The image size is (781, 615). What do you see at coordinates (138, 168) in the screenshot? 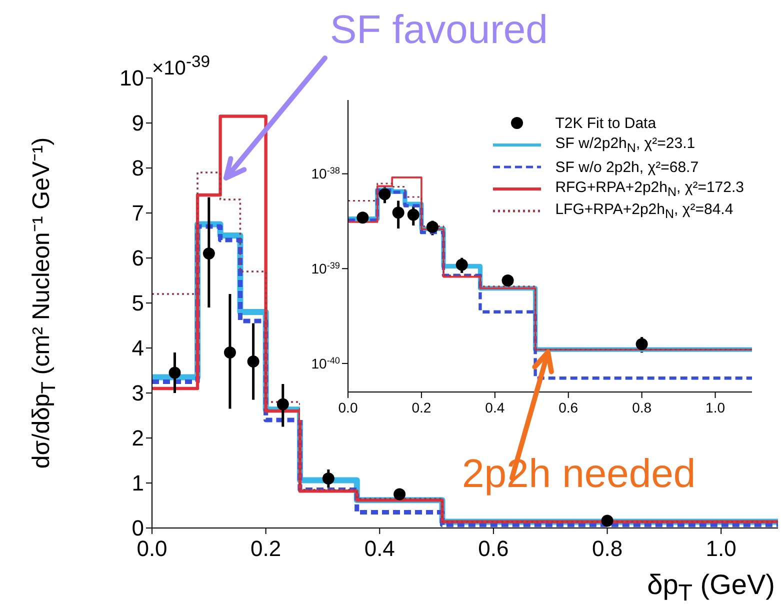
I see `y-tick-label: 8` at bounding box center [138, 168].